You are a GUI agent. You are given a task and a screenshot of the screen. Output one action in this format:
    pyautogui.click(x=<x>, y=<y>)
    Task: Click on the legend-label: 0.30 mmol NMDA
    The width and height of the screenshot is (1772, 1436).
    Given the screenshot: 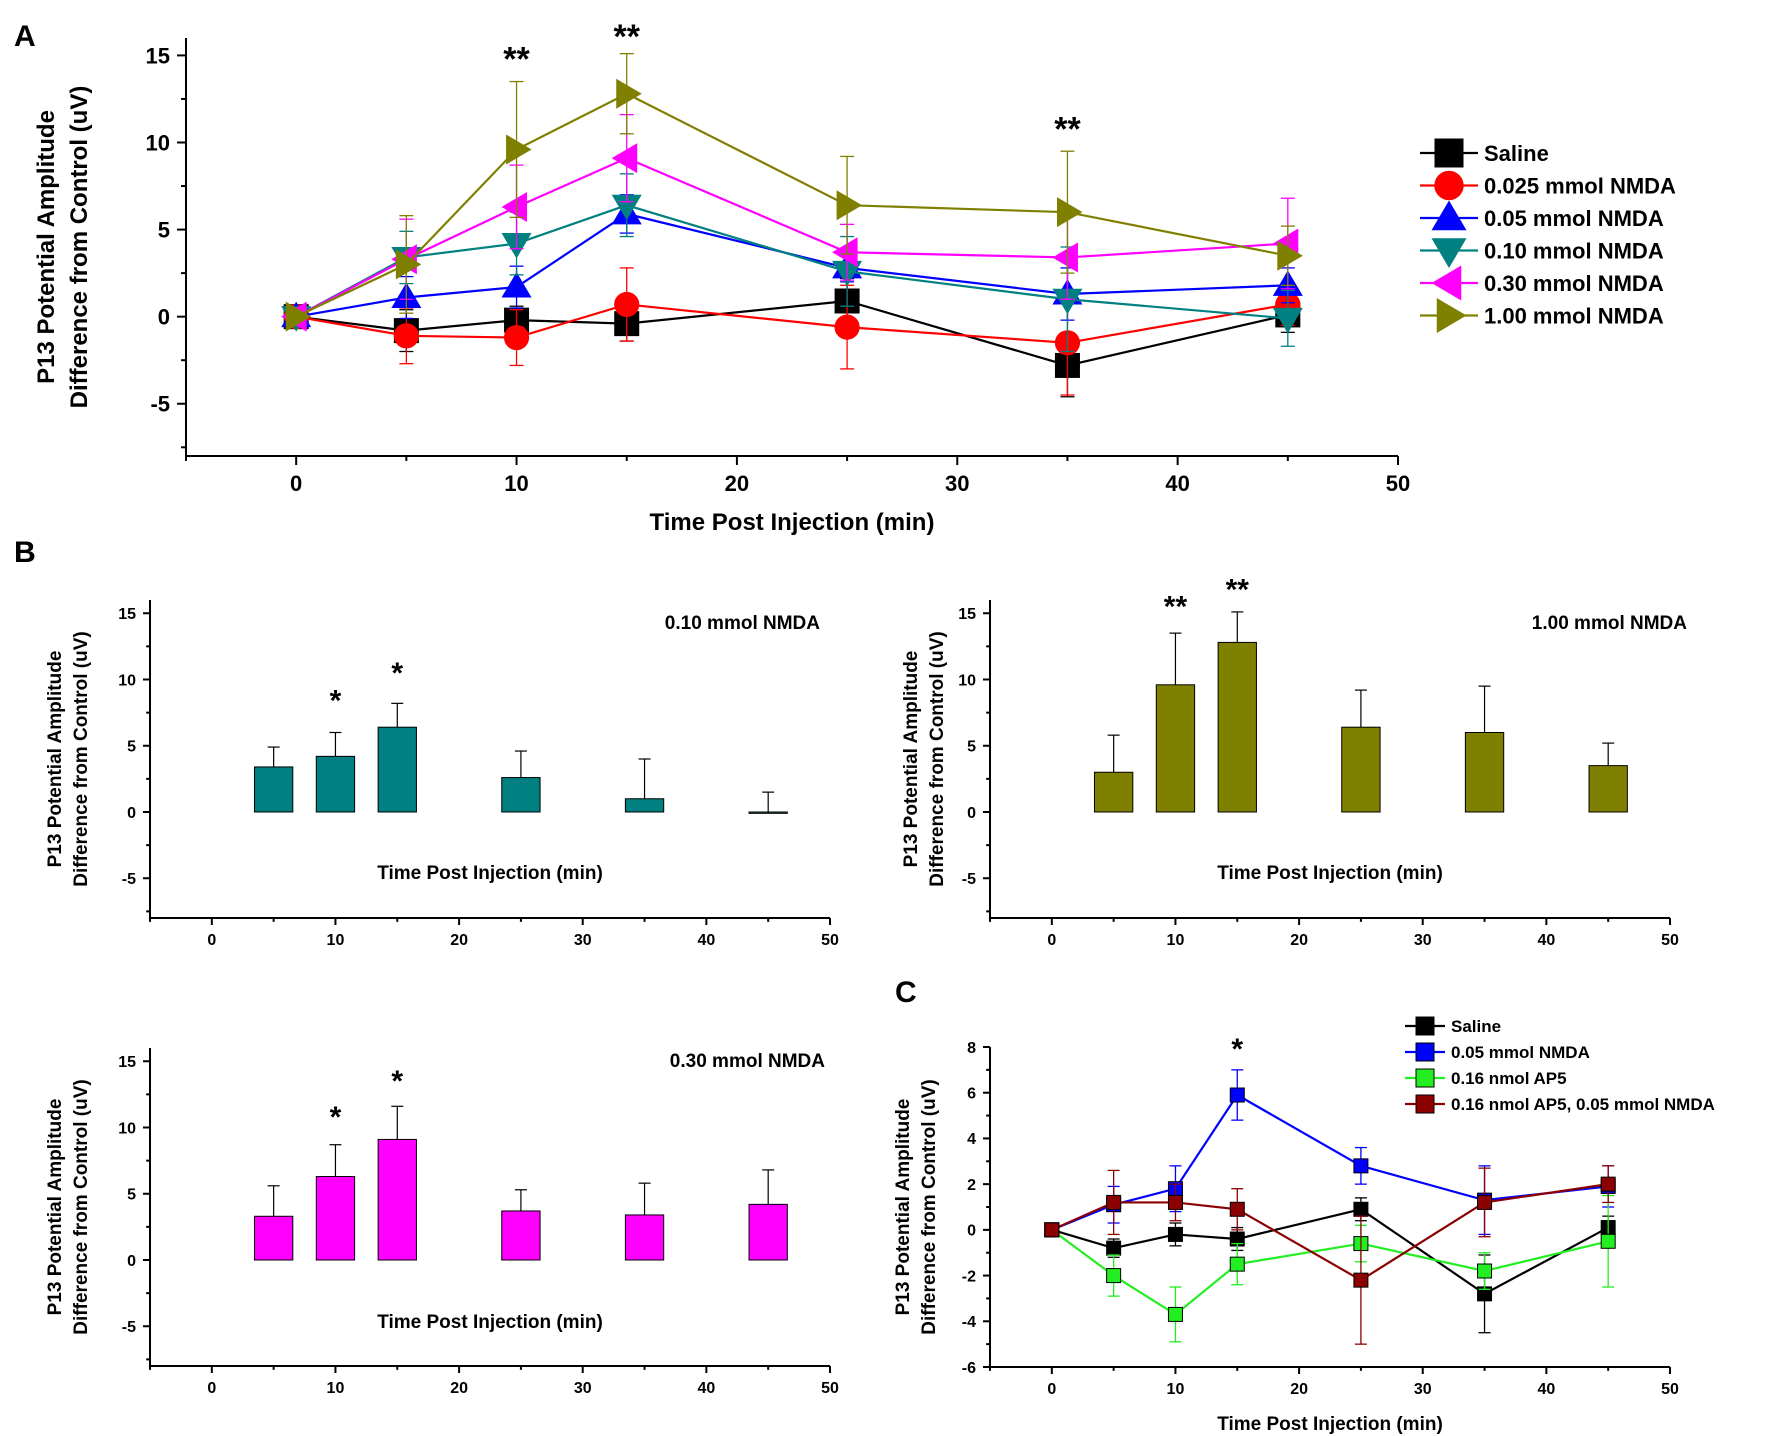 What is the action you would take?
    pyautogui.click(x=1574, y=283)
    